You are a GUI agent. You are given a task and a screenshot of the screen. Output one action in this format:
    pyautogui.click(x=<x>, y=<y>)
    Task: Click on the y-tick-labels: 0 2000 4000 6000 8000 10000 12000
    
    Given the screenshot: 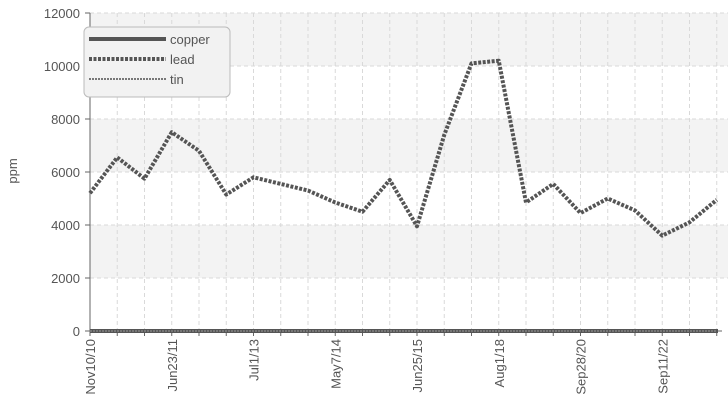 What is the action you would take?
    pyautogui.click(x=62, y=172)
    